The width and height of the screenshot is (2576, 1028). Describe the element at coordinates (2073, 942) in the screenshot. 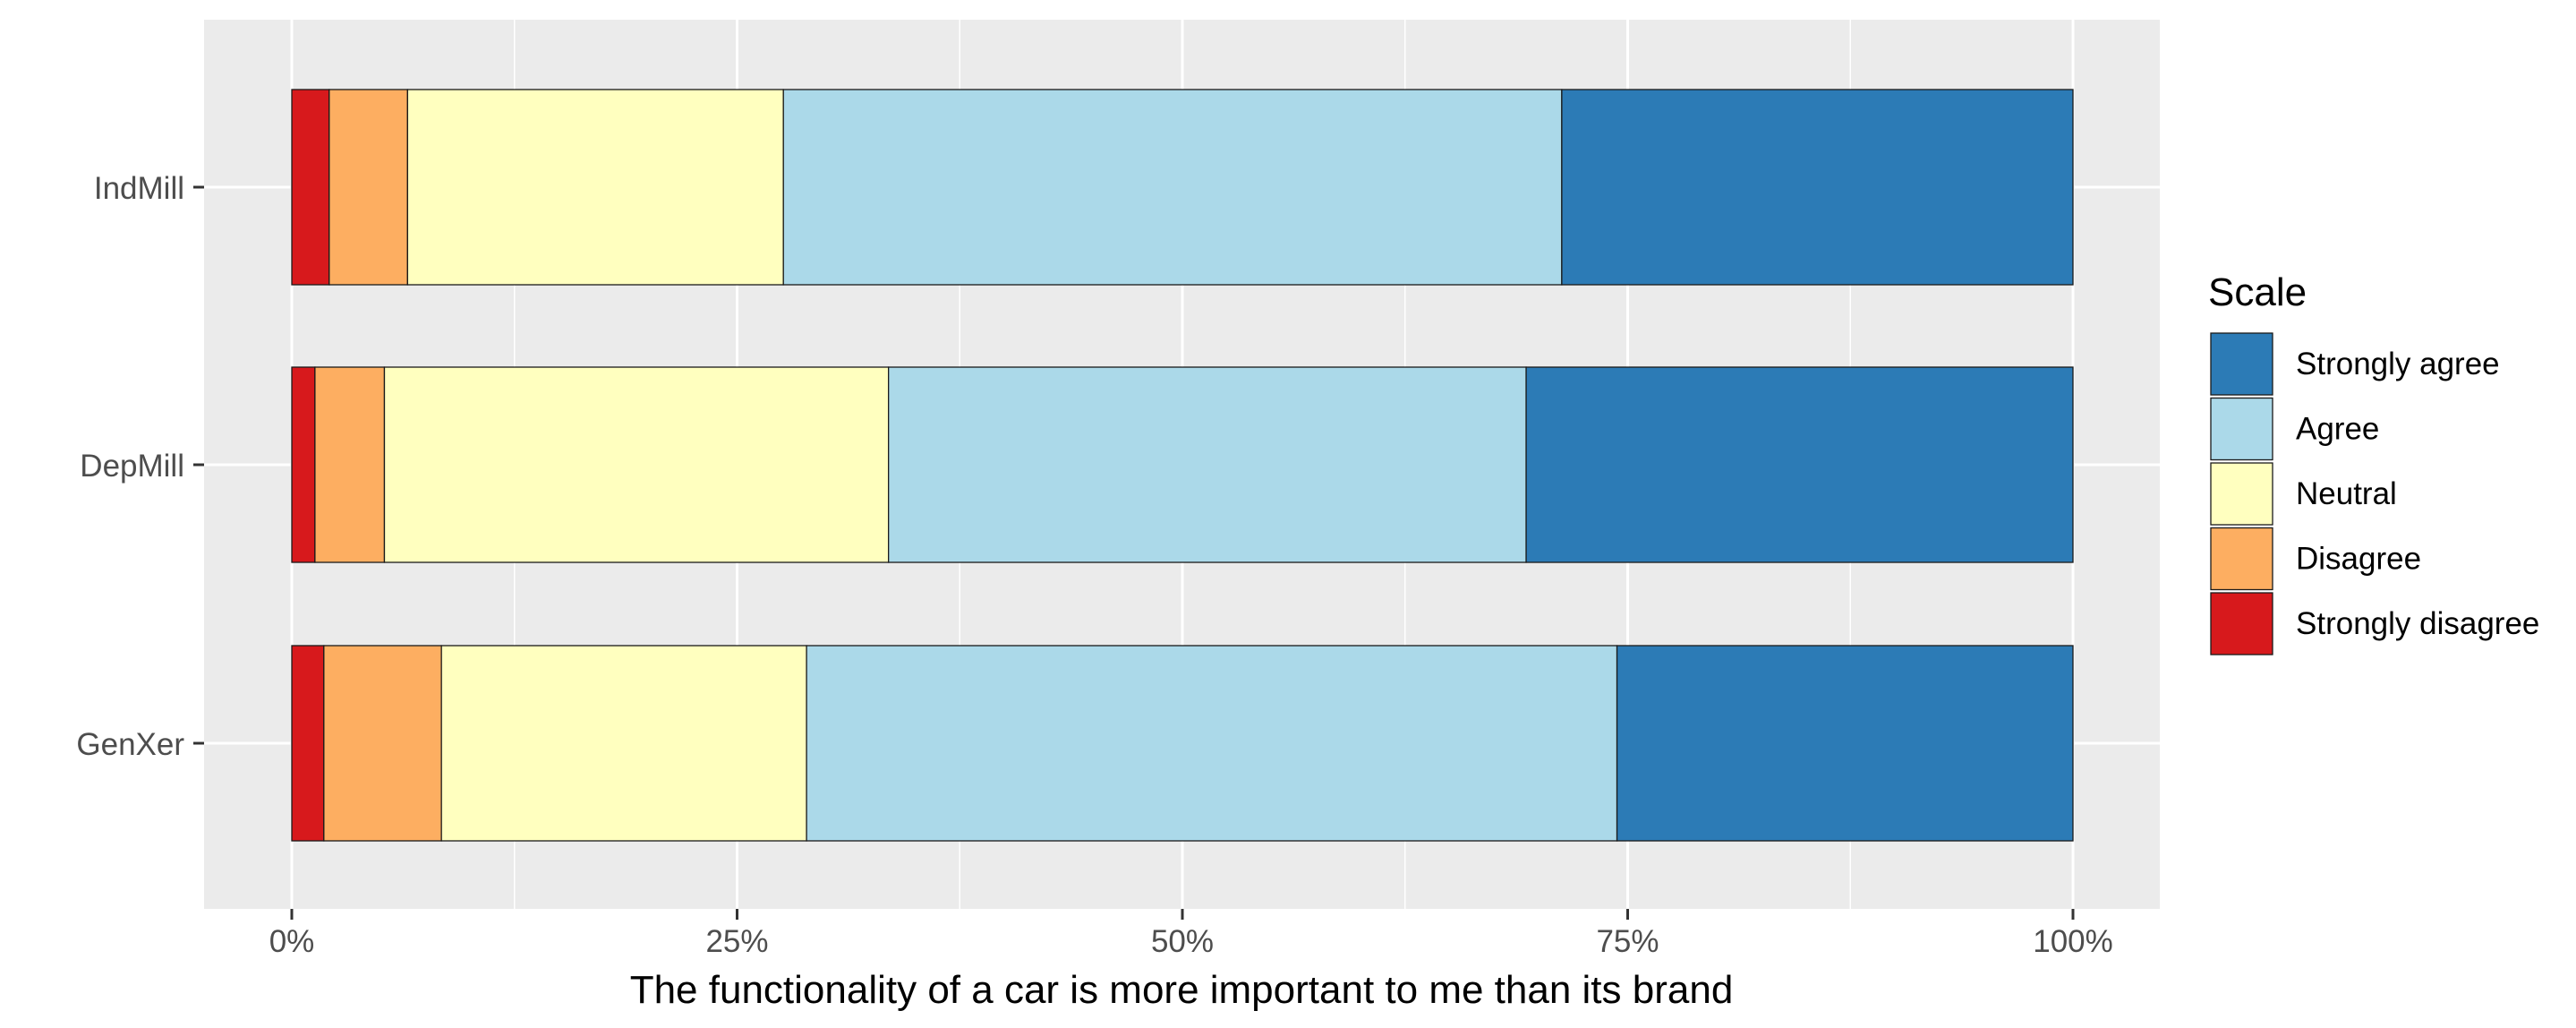

I see `x-tick-label: 100%` at that location.